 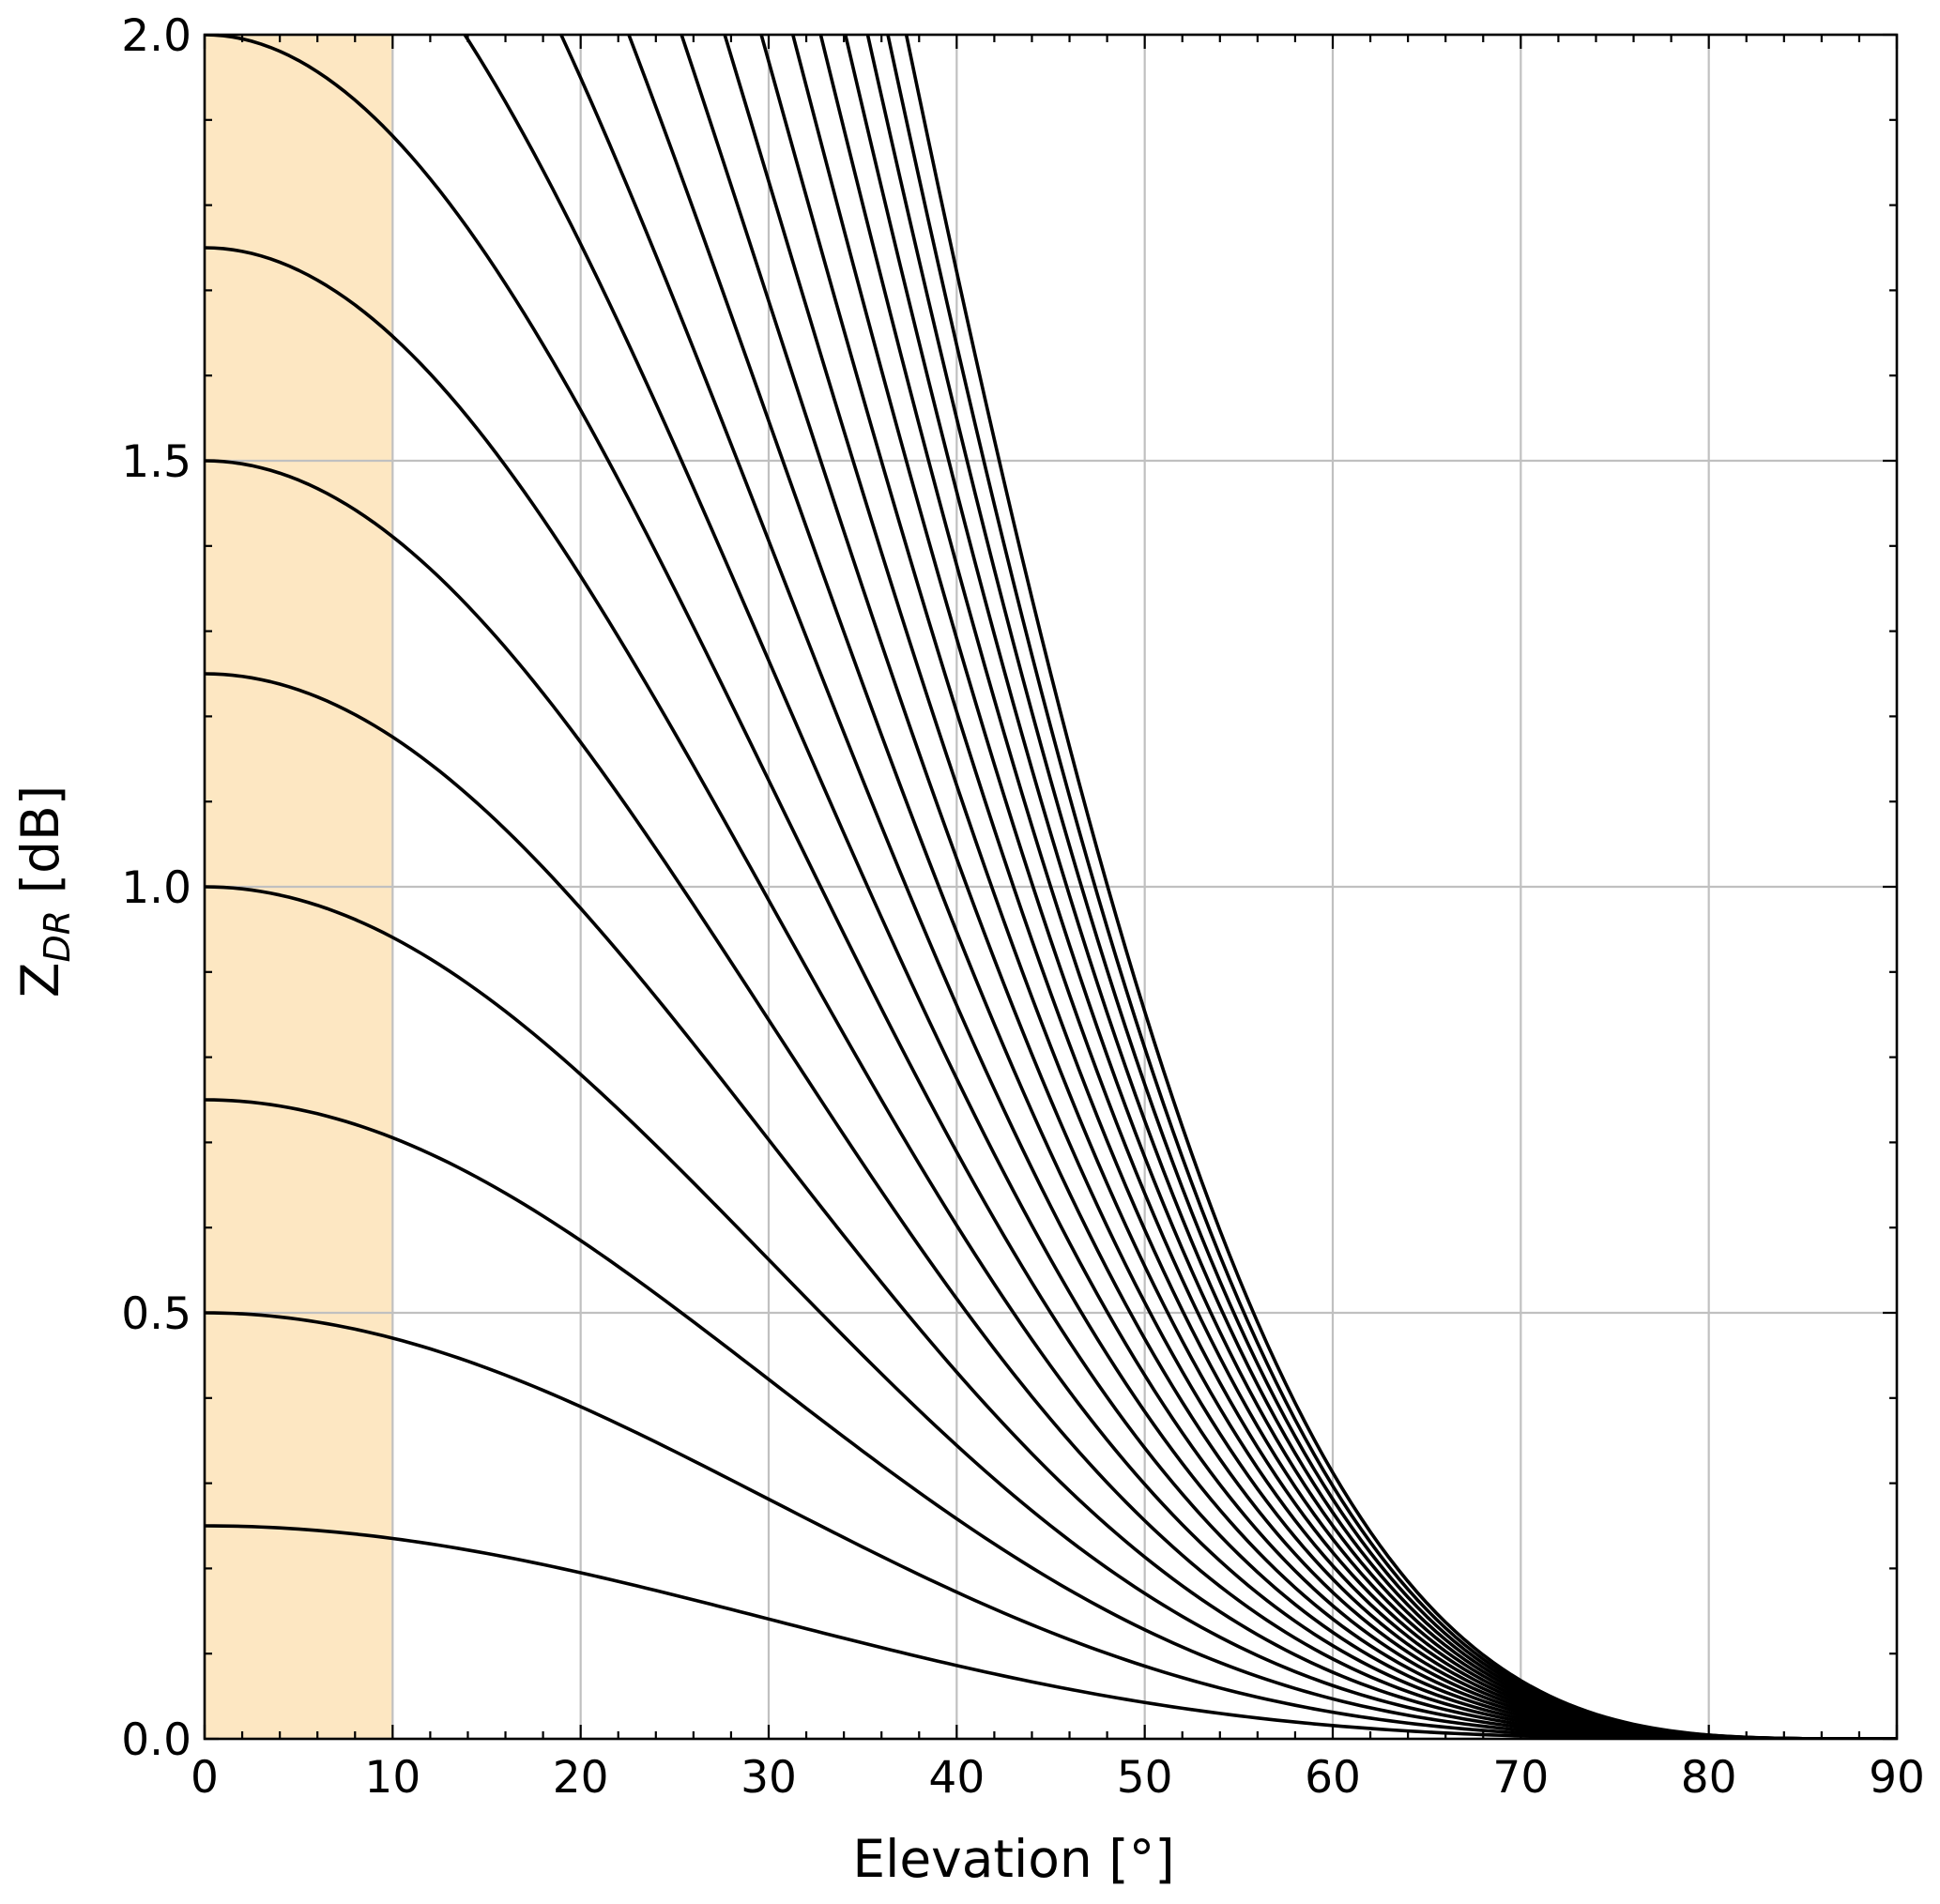 What do you see at coordinates (156, 1740) in the screenshot?
I see `y-tick-label: 0.0` at bounding box center [156, 1740].